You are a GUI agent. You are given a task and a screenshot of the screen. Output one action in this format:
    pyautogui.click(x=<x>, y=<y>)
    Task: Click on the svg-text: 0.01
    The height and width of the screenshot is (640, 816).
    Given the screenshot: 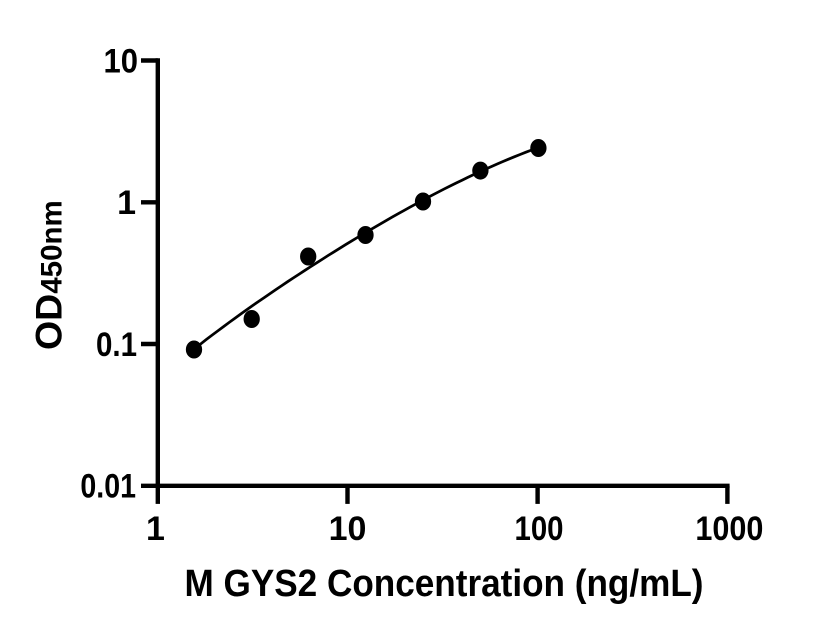 What is the action you would take?
    pyautogui.click(x=108, y=487)
    